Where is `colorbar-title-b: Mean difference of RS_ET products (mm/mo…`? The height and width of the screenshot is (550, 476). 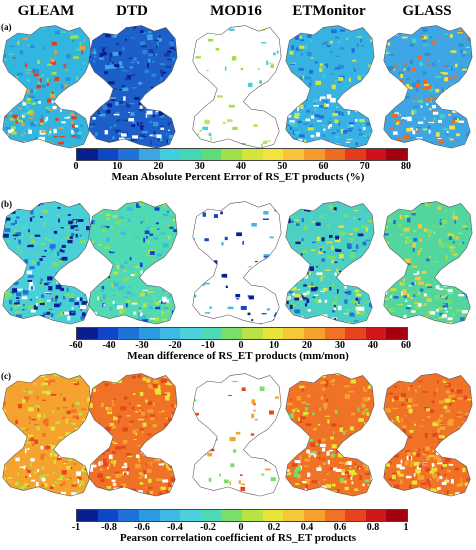 colorbar-title-b: Mean difference of RS_ET products (mm/mo… is located at coordinates (238, 356).